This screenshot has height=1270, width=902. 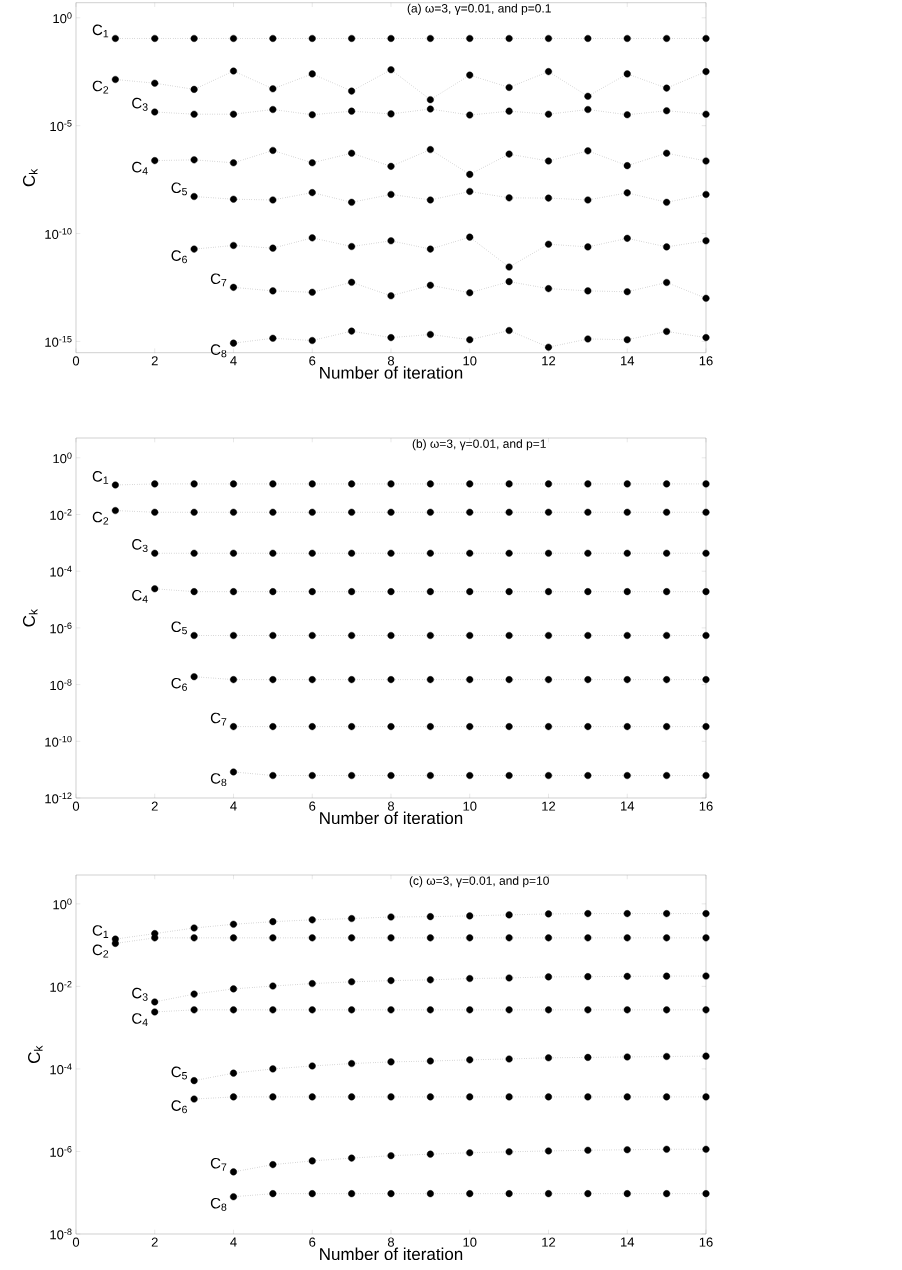 What do you see at coordinates (58, 341) in the screenshot?
I see `y-tick-label: 10$^{-15}$` at bounding box center [58, 341].